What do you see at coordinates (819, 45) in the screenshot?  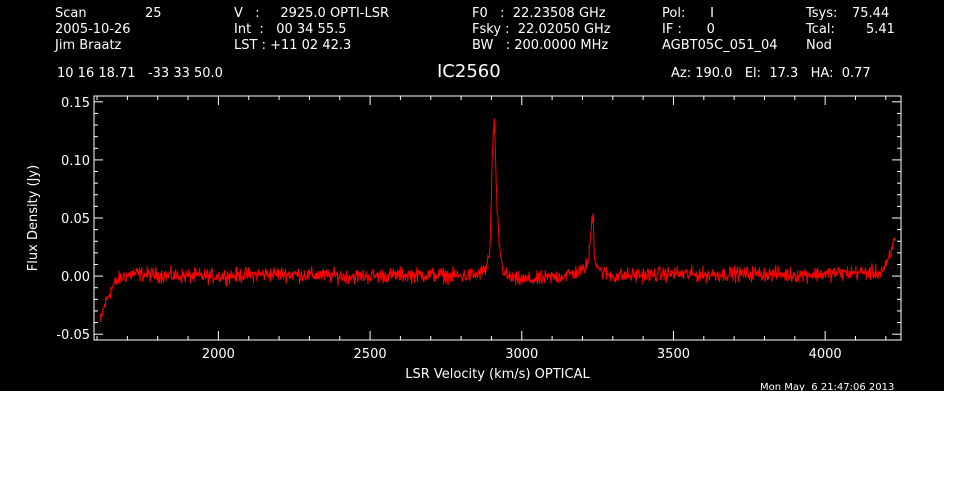 I see `observing-mode: Nod` at bounding box center [819, 45].